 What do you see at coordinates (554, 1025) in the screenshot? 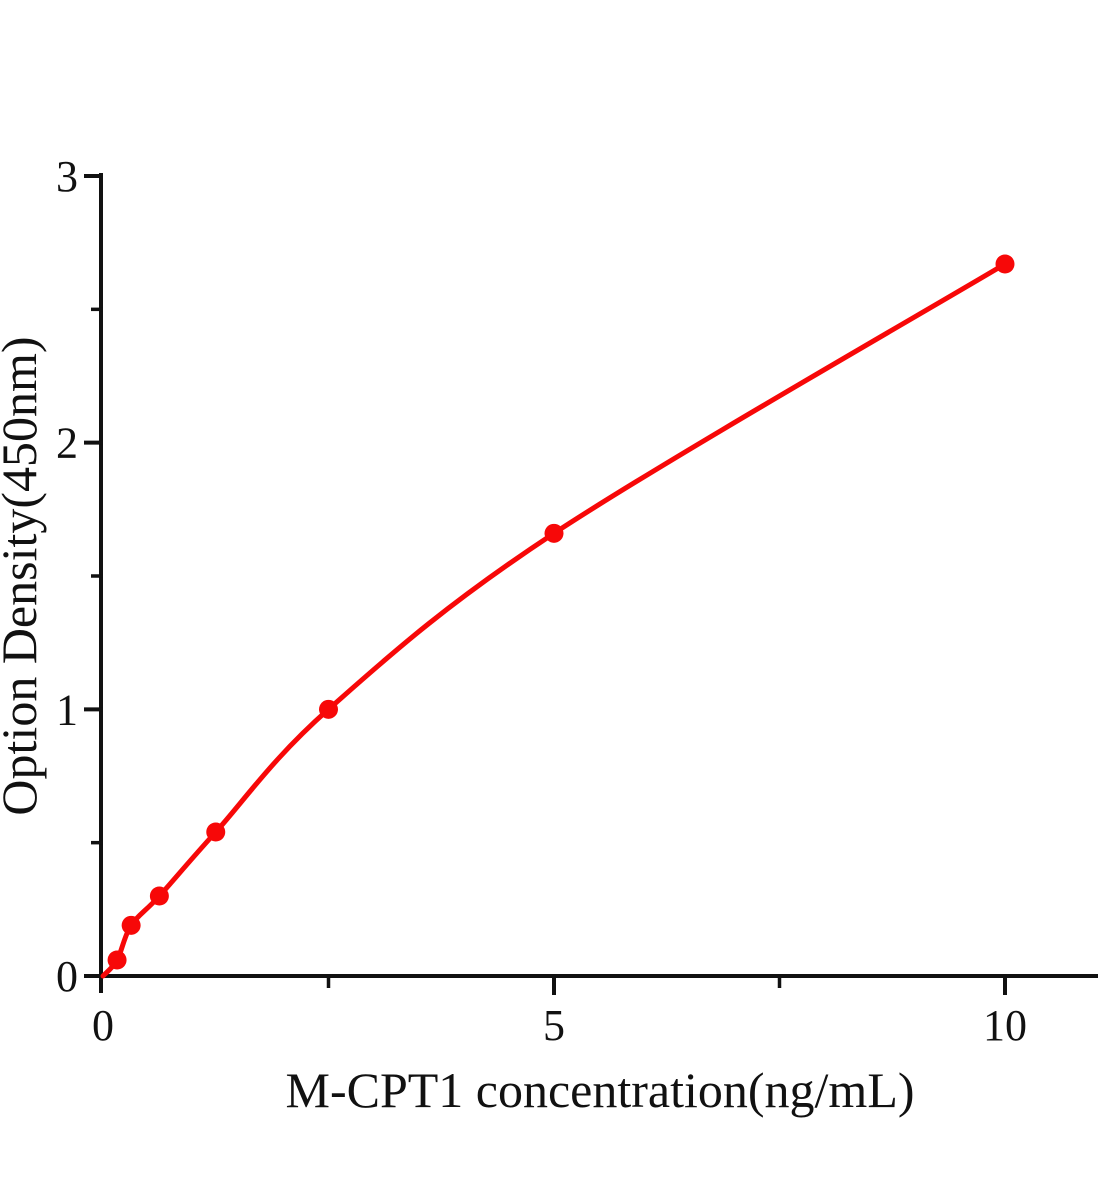
I see `x-tick-label: 5` at bounding box center [554, 1025].